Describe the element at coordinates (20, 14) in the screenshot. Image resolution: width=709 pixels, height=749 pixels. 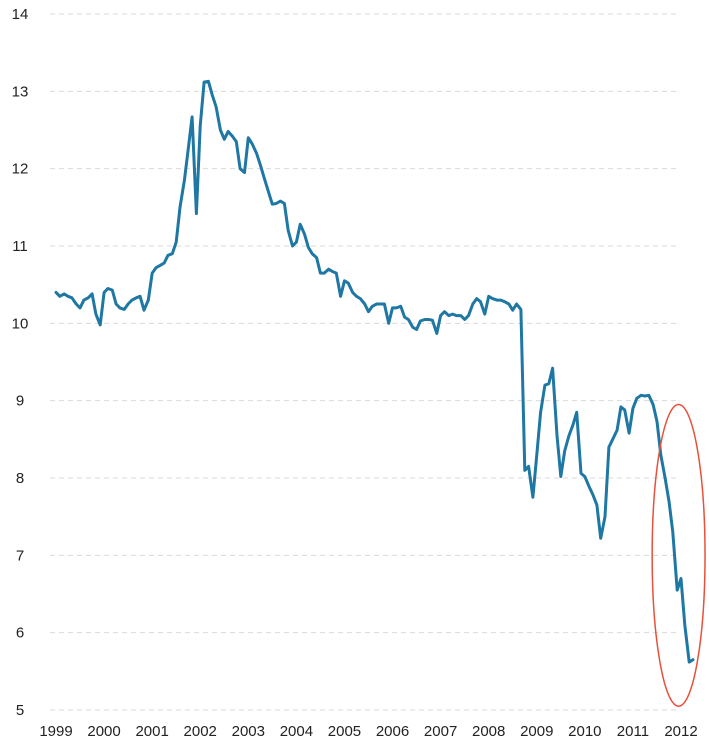
I see `y-tick-label: 14` at that location.